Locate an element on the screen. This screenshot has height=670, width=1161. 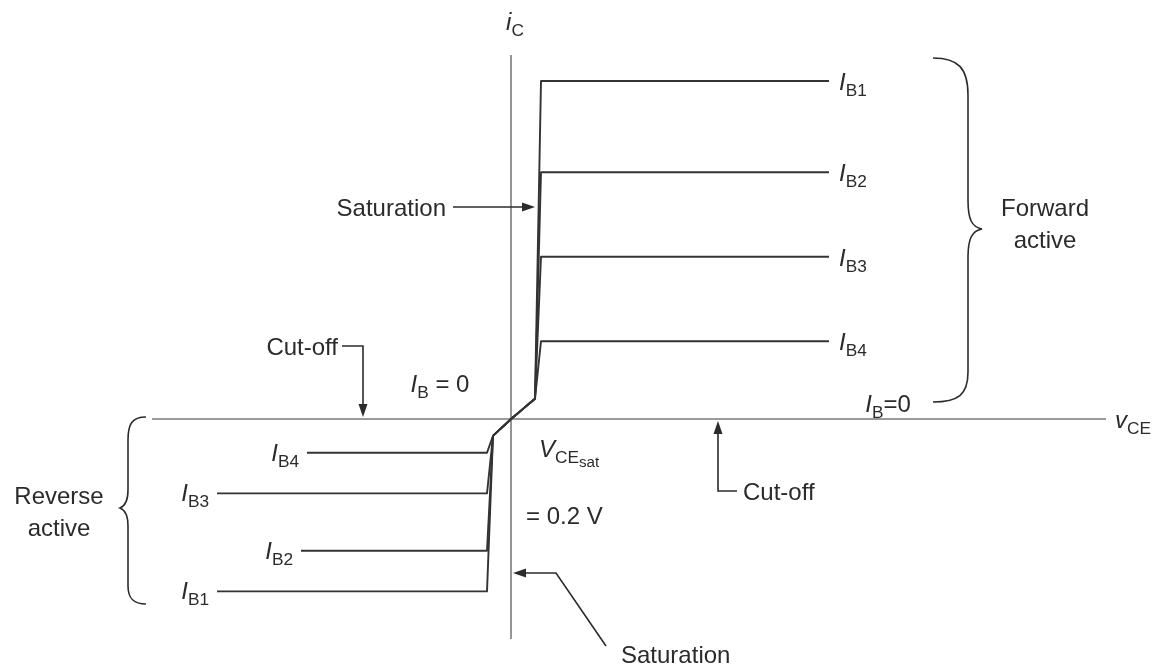
y-axis-title: i$_{C}$ is located at coordinates (515, 24).